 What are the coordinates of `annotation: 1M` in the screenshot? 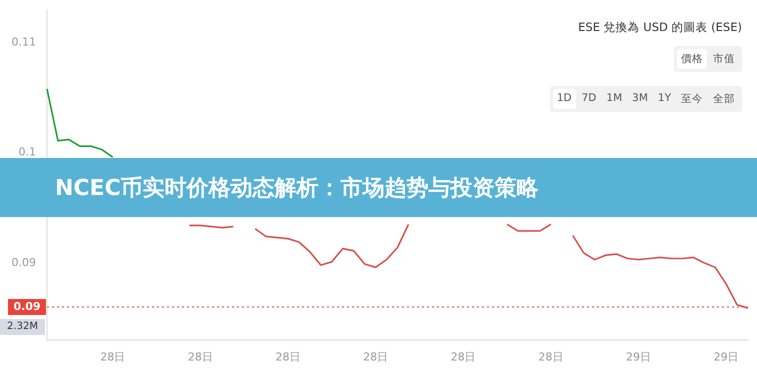 It's located at (614, 98).